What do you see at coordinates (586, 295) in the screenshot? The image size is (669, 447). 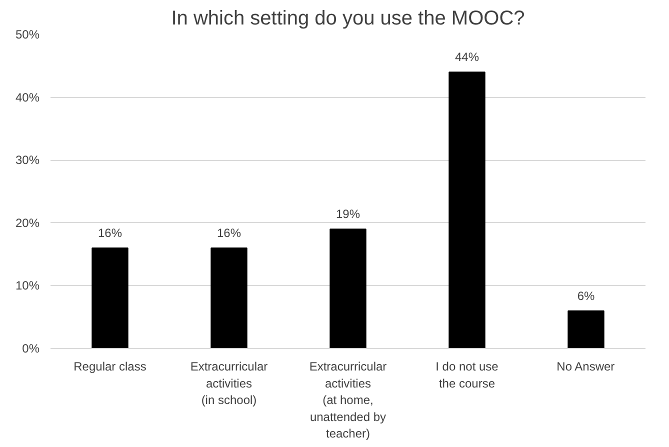 I see `data-label: 6%` at bounding box center [586, 295].